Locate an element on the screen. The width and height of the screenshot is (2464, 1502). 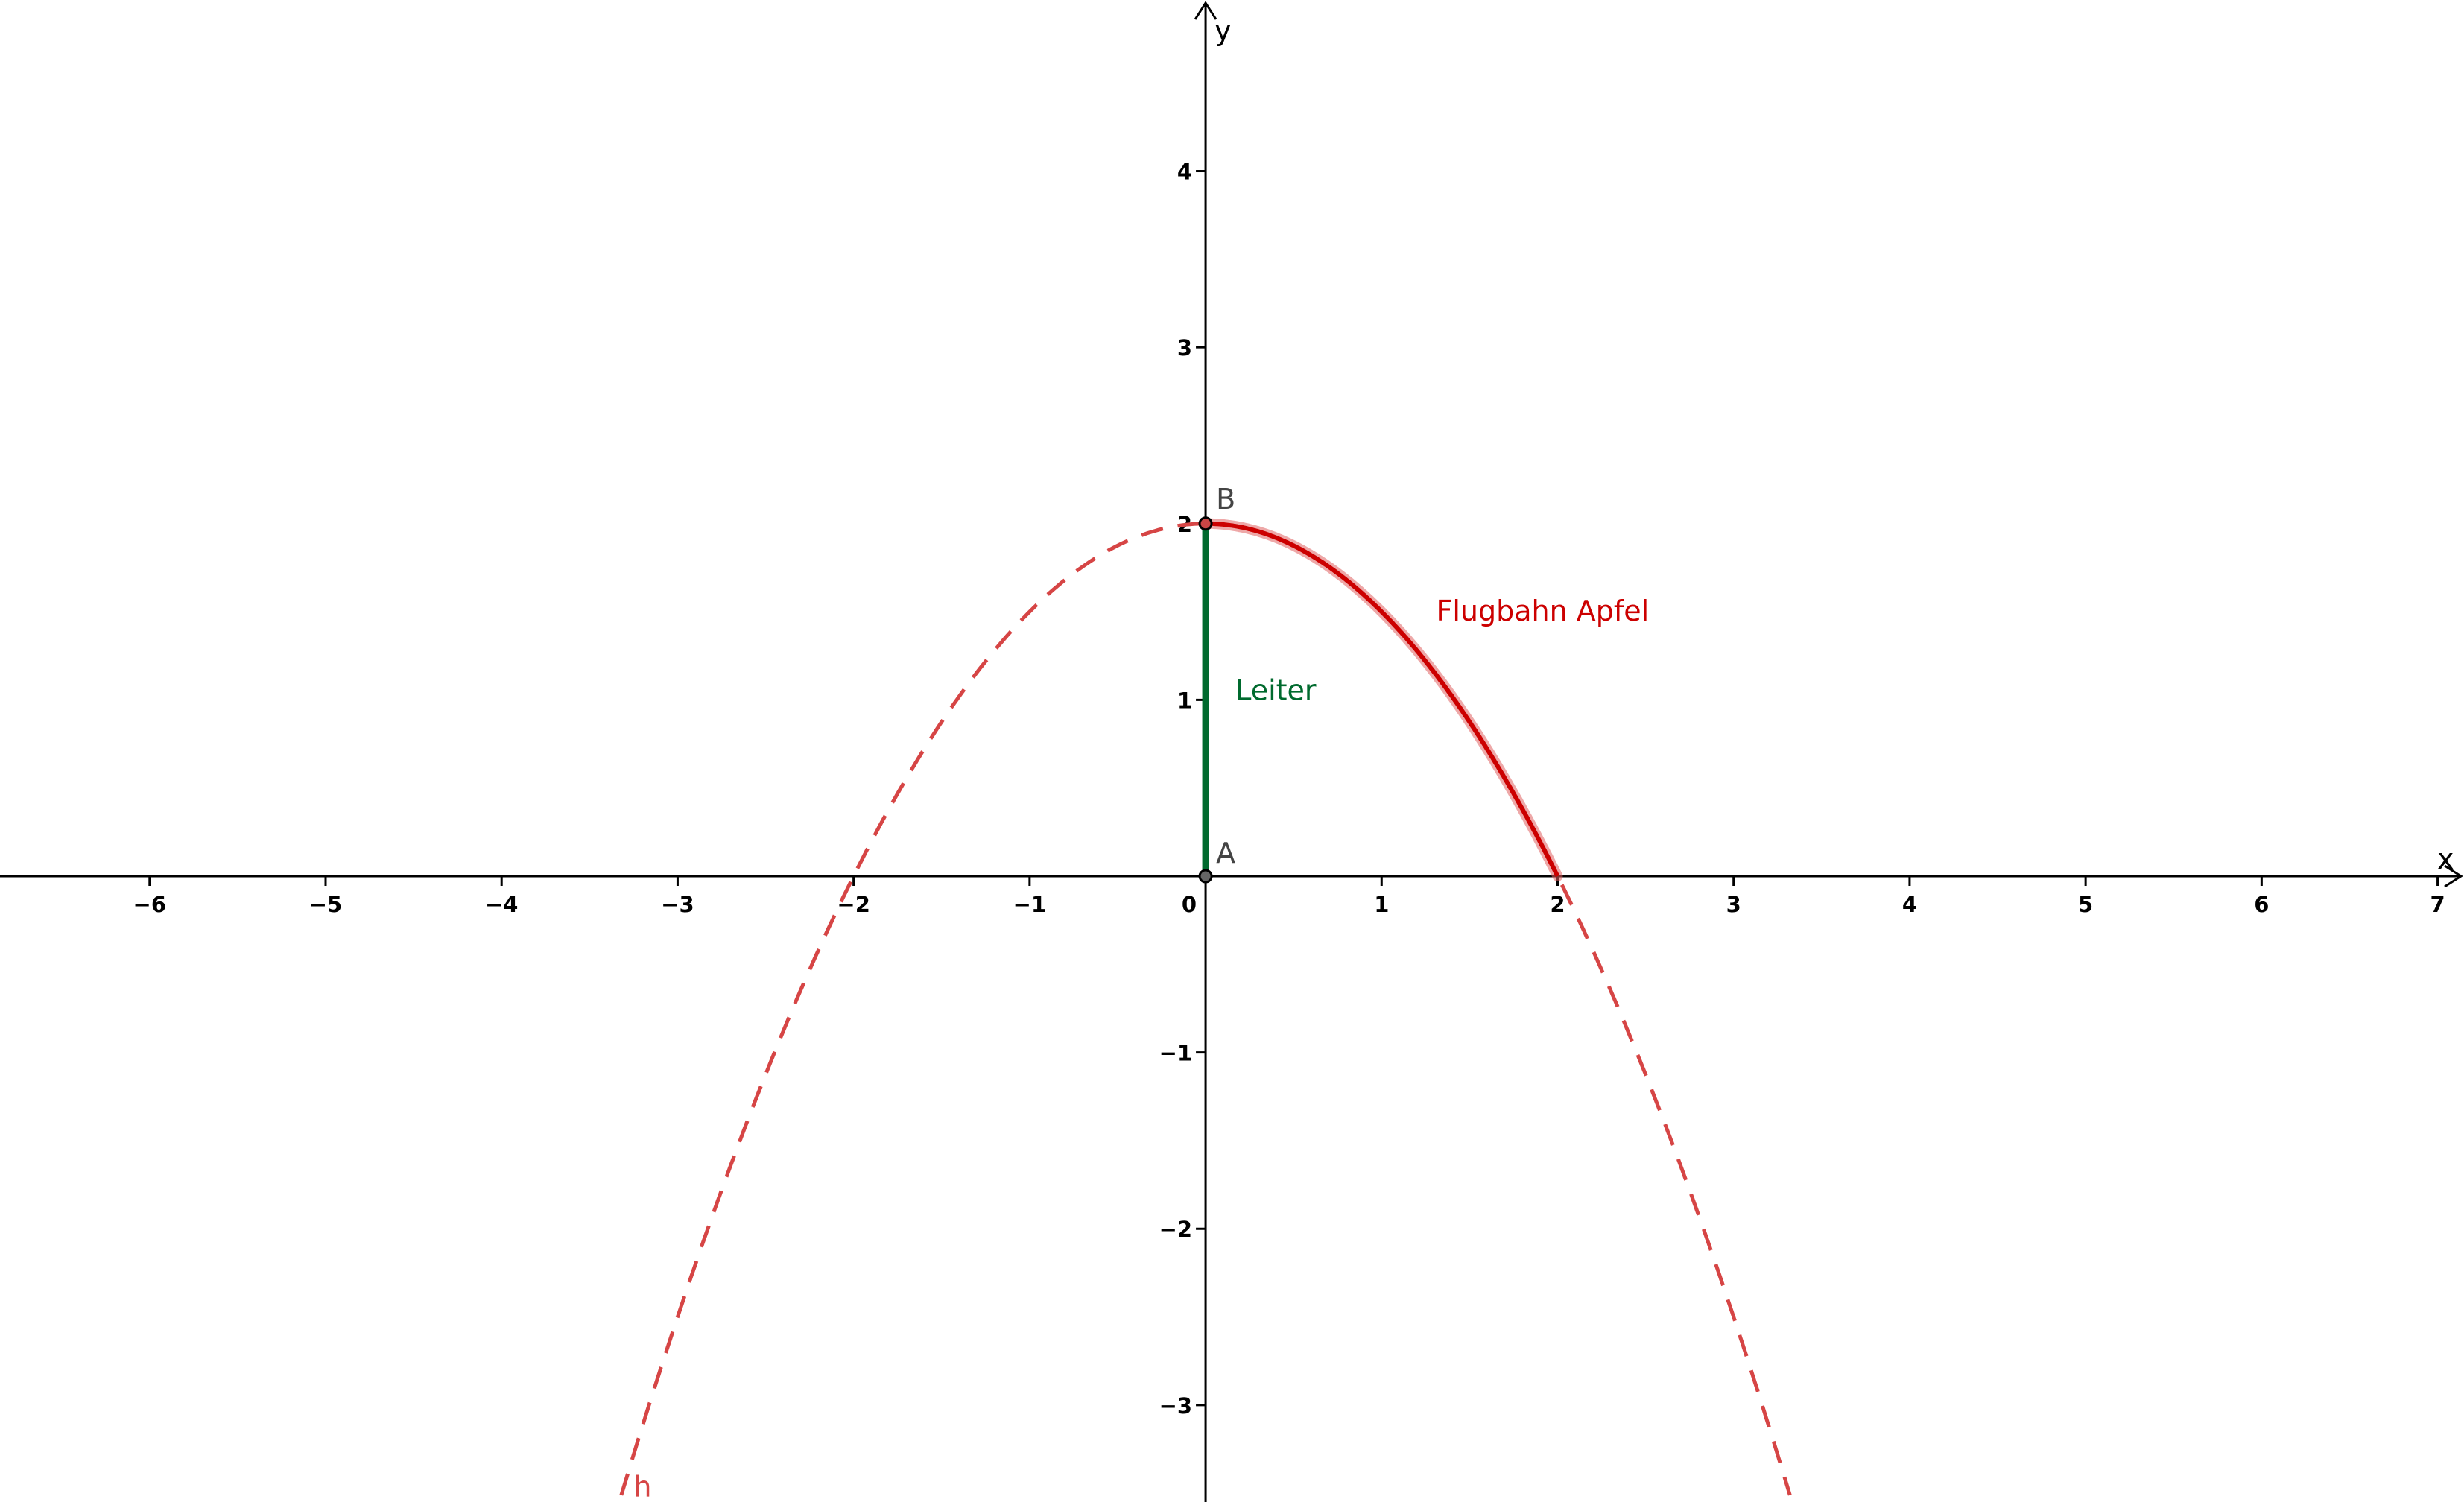
x-tick-label: −6 is located at coordinates (149, 904).